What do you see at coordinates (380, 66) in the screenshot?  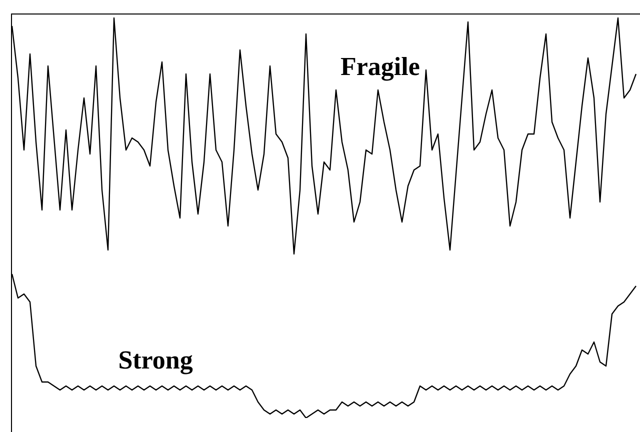 I see `series-label: Fragile` at bounding box center [380, 66].